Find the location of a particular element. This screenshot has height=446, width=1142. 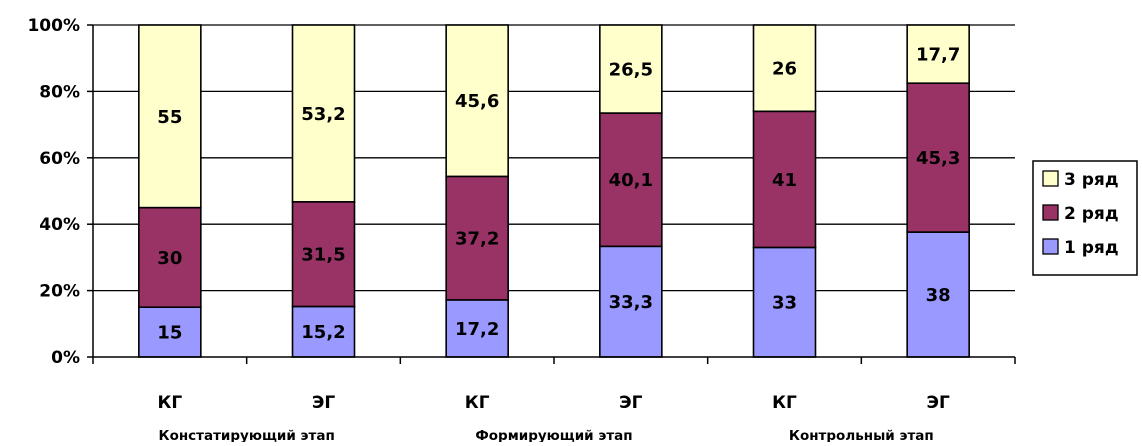

data-label: 17,7 is located at coordinates (938, 55).